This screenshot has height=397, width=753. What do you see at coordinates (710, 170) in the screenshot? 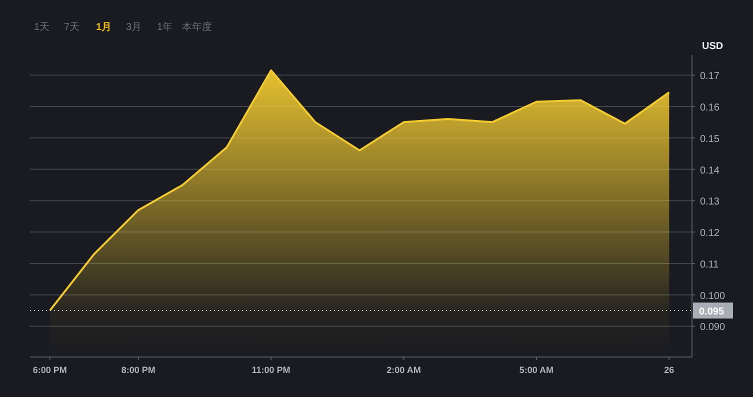
I see `y-tick-label: 0.14` at bounding box center [710, 170].